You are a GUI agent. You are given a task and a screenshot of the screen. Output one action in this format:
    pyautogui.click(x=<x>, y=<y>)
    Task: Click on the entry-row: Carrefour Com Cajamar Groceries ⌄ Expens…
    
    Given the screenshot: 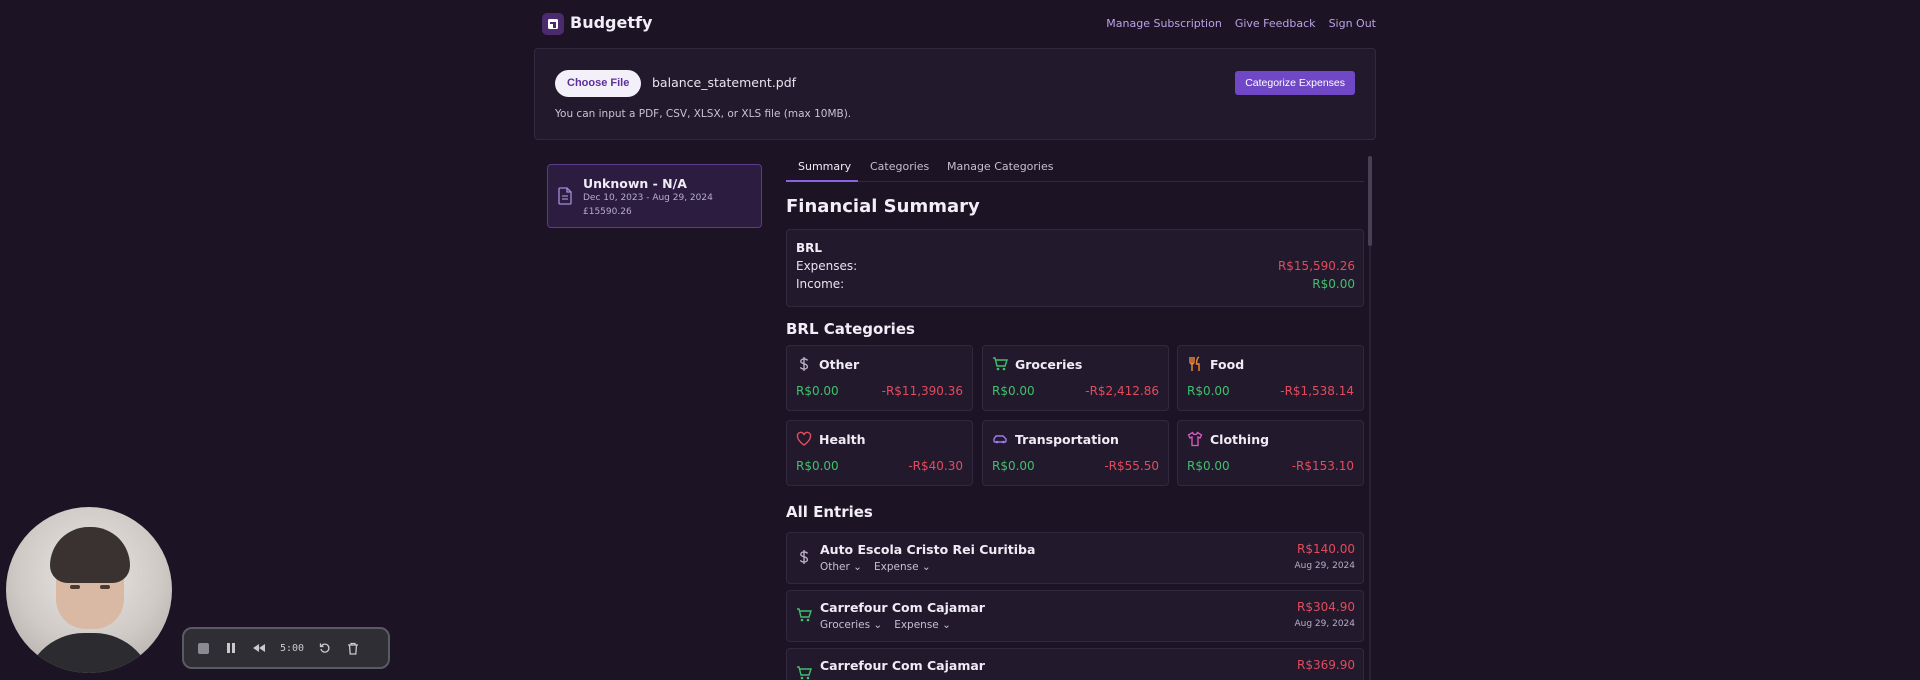 What is the action you would take?
    pyautogui.click(x=1075, y=616)
    